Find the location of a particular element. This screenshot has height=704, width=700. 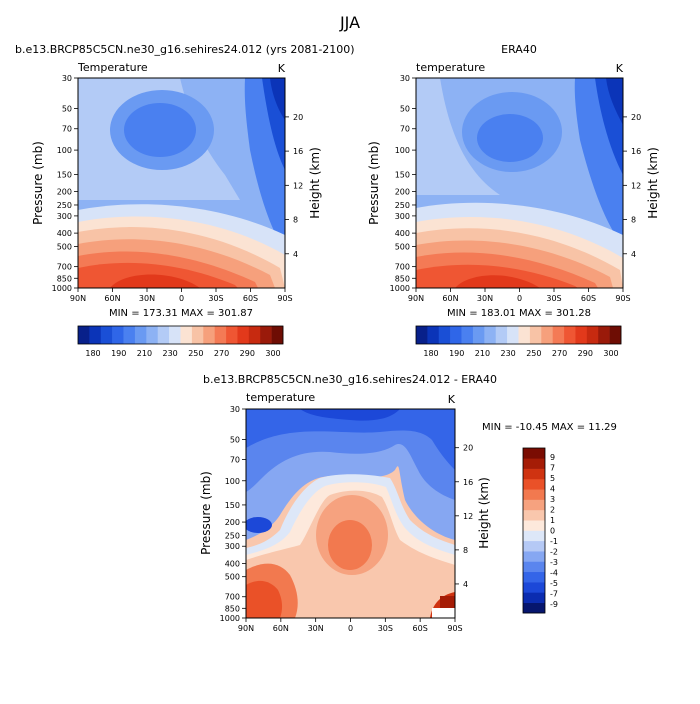

height-tick-label: 20 is located at coordinates (298, 117).